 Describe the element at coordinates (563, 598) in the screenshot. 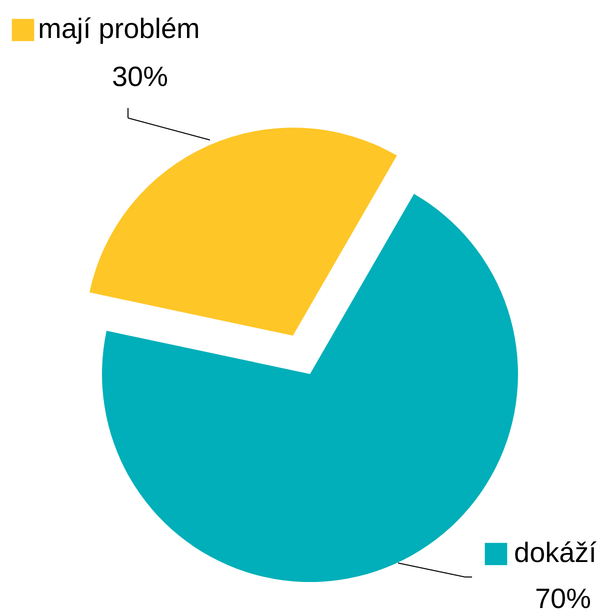

I see `data-label: 70%` at that location.